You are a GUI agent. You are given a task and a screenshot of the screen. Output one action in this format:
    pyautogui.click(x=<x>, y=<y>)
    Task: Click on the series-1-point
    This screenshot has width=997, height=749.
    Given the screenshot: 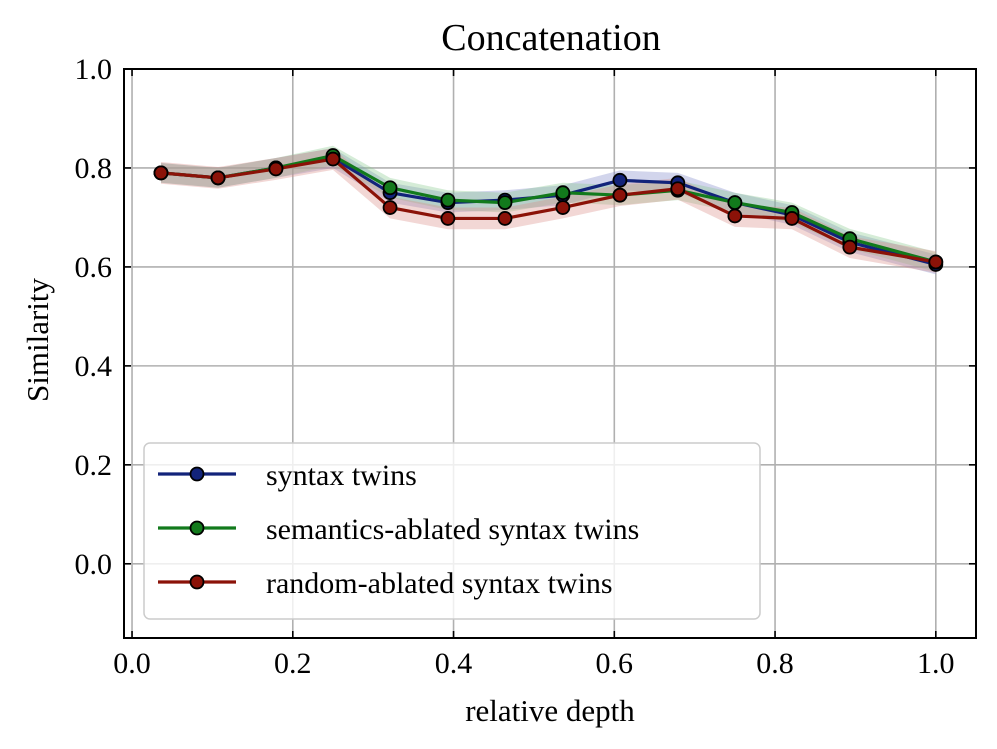 What is the action you would take?
    pyautogui.click(x=620, y=180)
    